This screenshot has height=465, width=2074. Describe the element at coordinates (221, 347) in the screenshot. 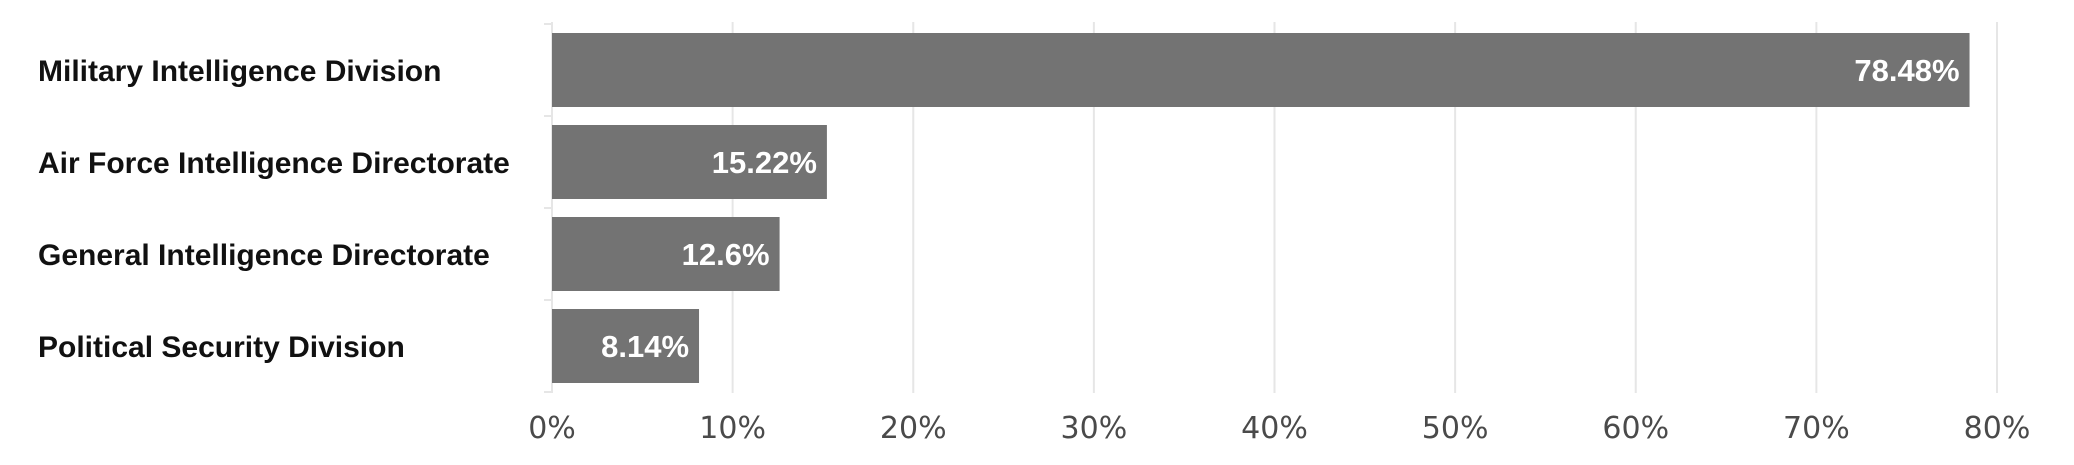

I see `category-label-3: Political Security Division` at that location.